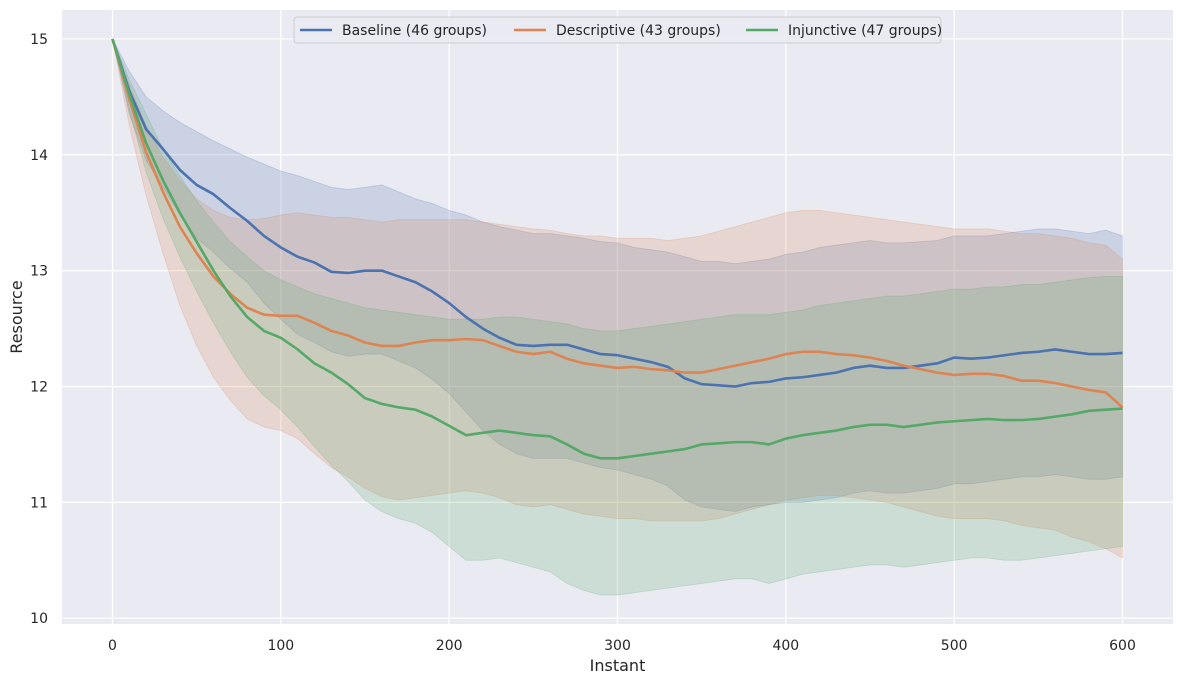 Image resolution: width=1184 pixels, height=684 pixels. Describe the element at coordinates (39, 388) in the screenshot. I see `y-tick-label: 12` at that location.